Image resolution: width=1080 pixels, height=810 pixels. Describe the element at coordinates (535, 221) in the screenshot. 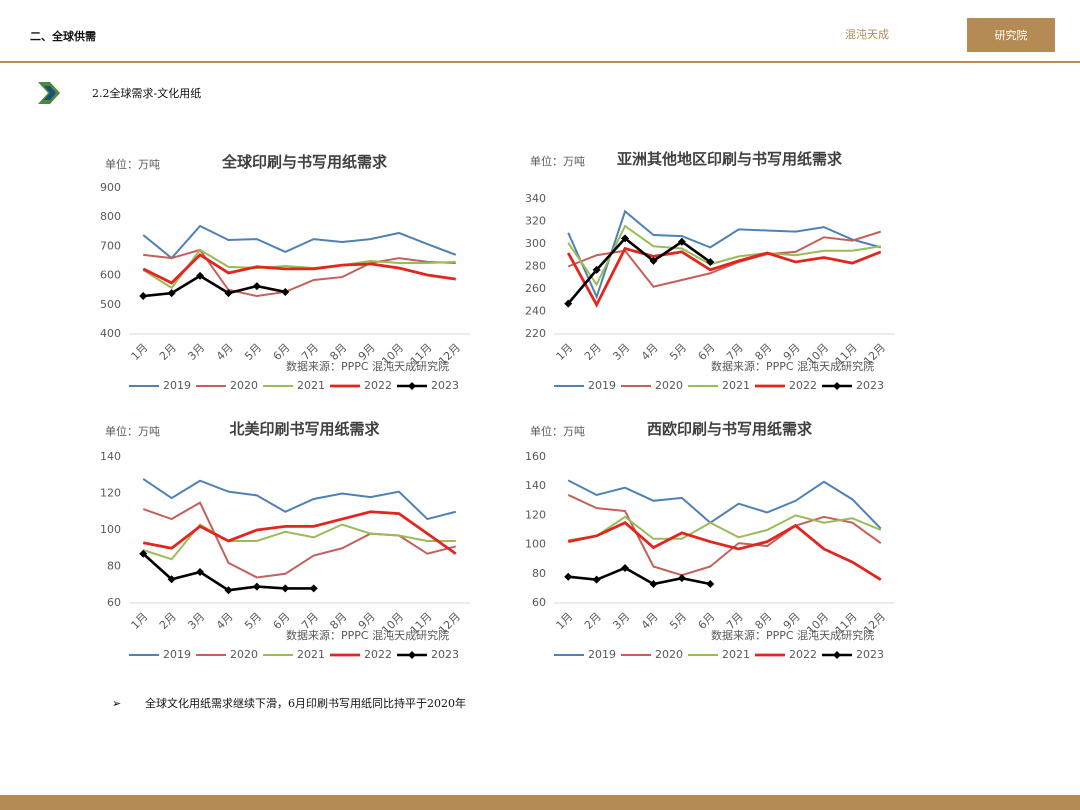

I see `y-tick-label: 320` at that location.